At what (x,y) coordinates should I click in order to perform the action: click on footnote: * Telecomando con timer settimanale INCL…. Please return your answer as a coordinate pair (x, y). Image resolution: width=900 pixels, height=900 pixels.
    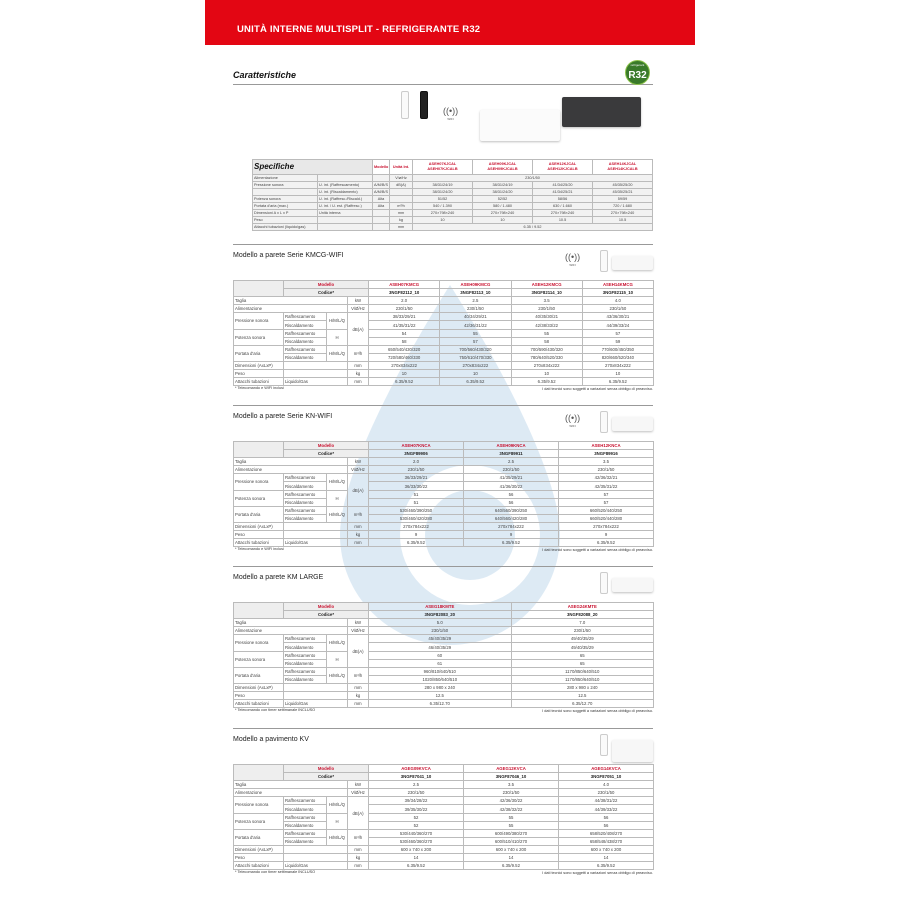
    Looking at the image, I should click on (275, 872).